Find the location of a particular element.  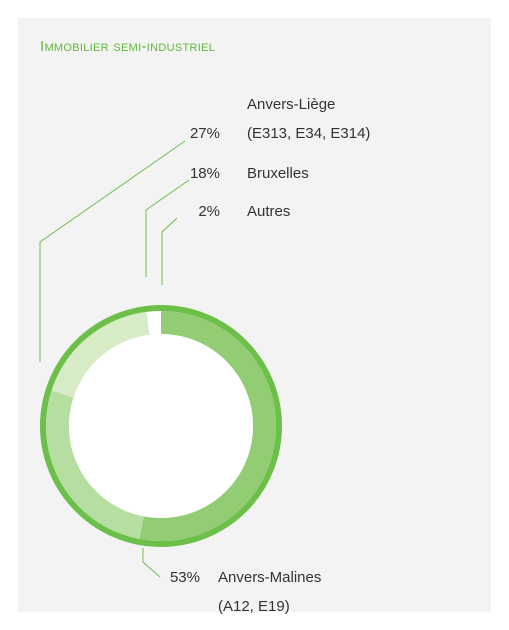

value-label: 18% is located at coordinates (204, 173).